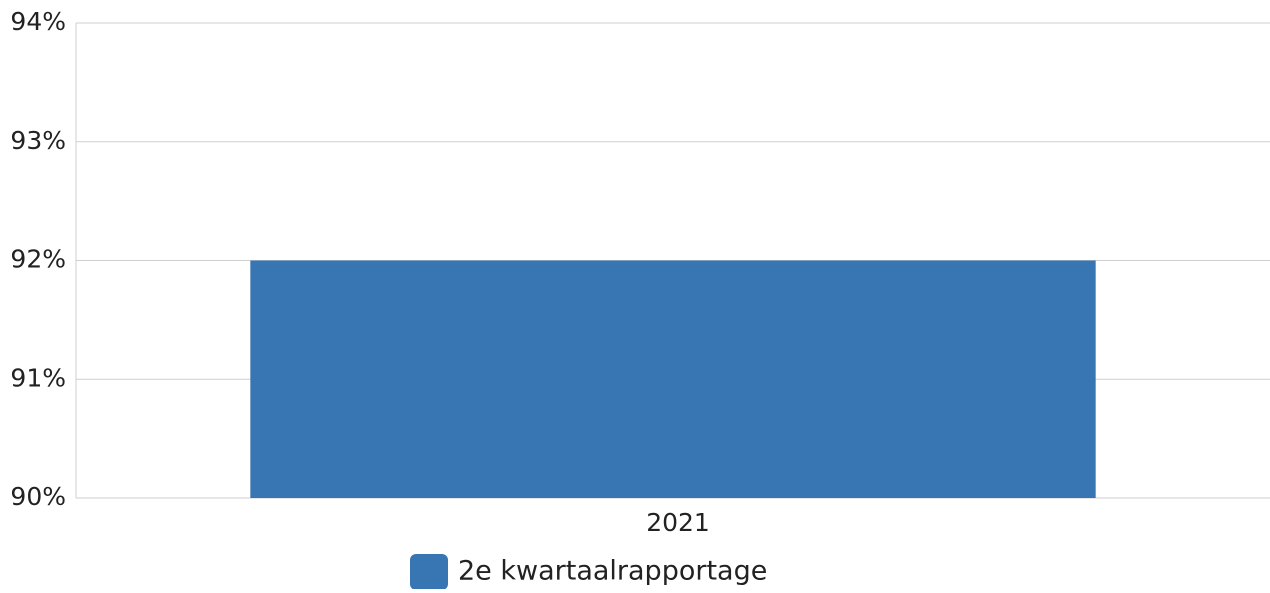 This screenshot has height=593, width=1270. What do you see at coordinates (38, 140) in the screenshot?
I see `y-tick-label: 93%` at bounding box center [38, 140].